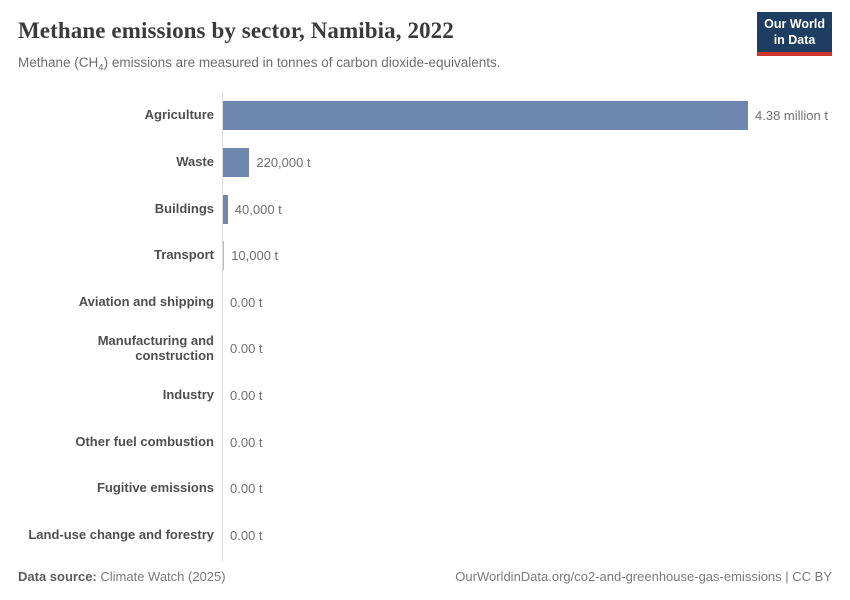  Describe the element at coordinates (527, 209) in the screenshot. I see `bar-cell: 40,000 t` at that location.